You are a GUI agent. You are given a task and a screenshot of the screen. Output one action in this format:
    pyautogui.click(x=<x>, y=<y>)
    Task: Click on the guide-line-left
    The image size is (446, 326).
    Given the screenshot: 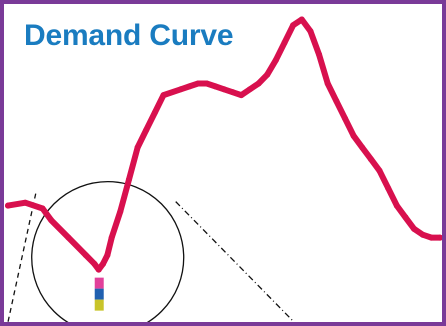 What is the action you would take?
    pyautogui.click(x=22, y=257)
    